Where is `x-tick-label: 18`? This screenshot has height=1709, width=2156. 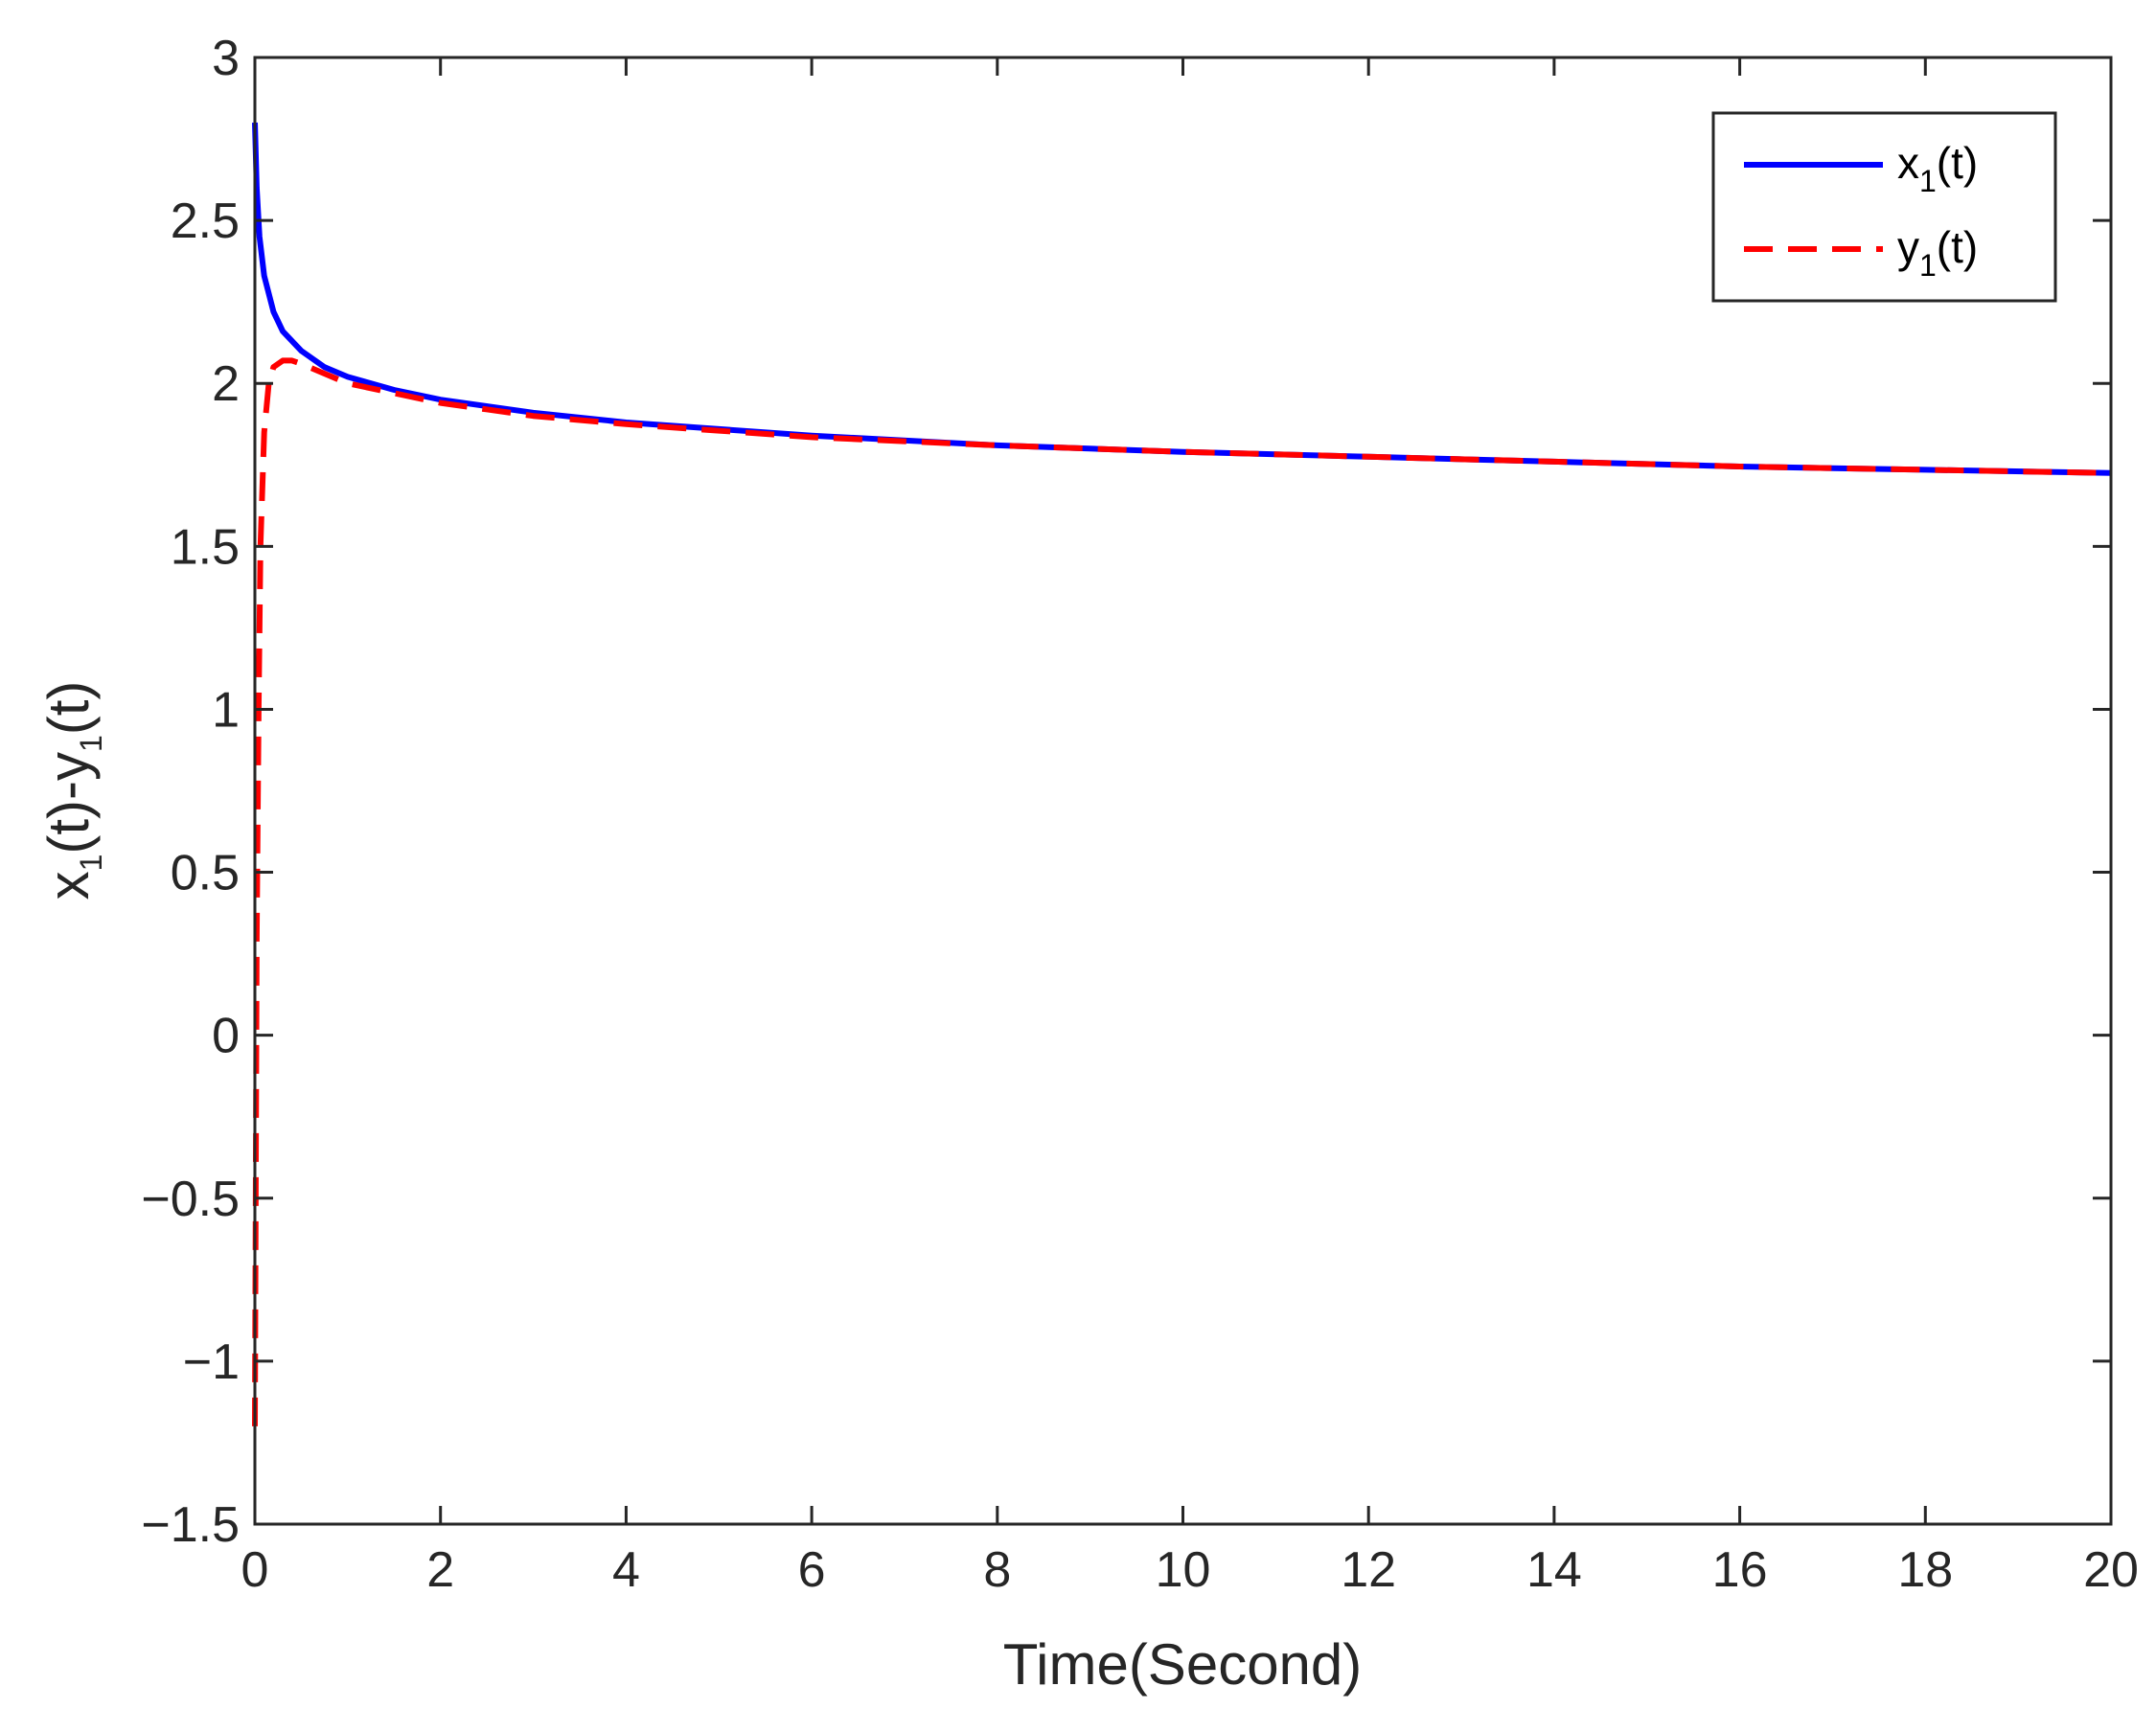 x-tick-label: 18 is located at coordinates (1925, 1570).